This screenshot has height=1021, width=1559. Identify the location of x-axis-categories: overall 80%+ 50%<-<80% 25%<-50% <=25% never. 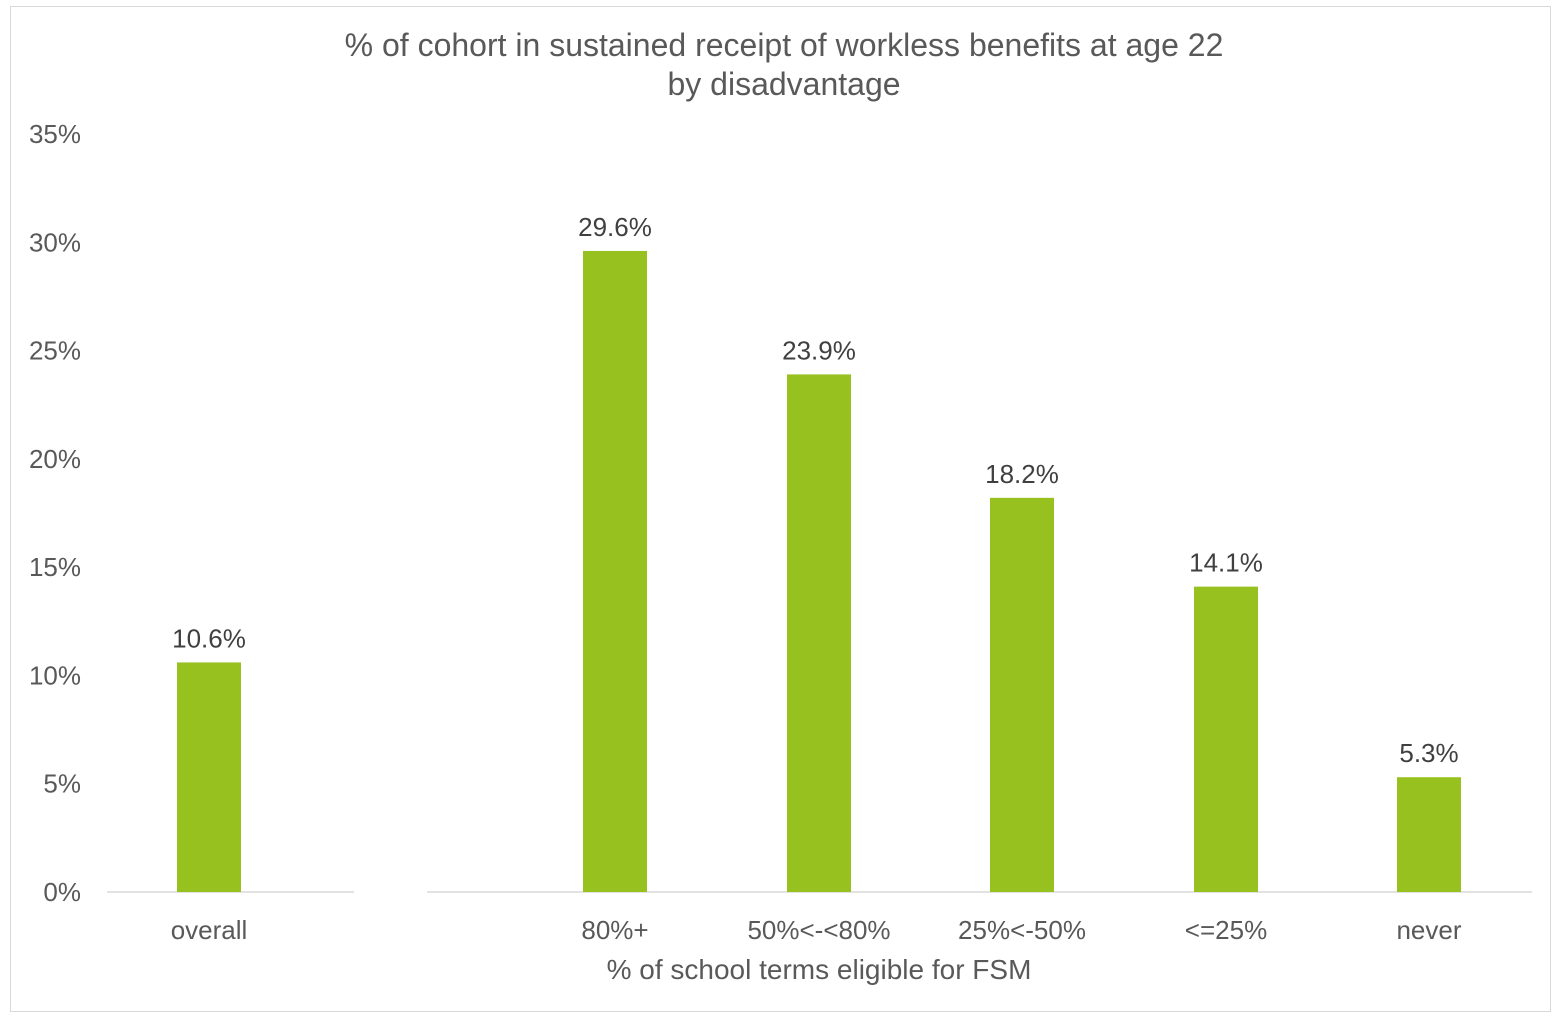
(816, 930).